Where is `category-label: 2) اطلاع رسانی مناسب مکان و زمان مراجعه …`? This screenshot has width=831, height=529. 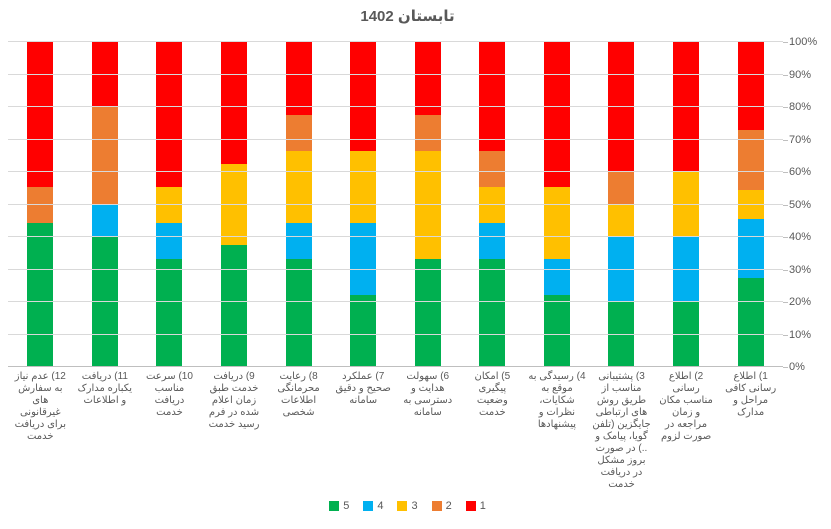
category-label: 2) اطلاع رسانی مناسب مکان و زمان مراجعه … is located at coordinates (686, 406).